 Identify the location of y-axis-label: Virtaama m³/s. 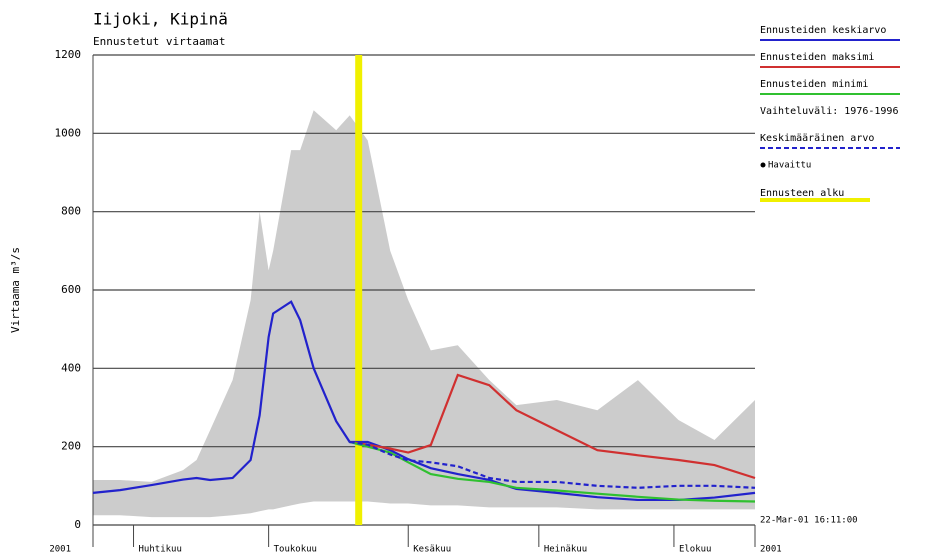
(15, 290).